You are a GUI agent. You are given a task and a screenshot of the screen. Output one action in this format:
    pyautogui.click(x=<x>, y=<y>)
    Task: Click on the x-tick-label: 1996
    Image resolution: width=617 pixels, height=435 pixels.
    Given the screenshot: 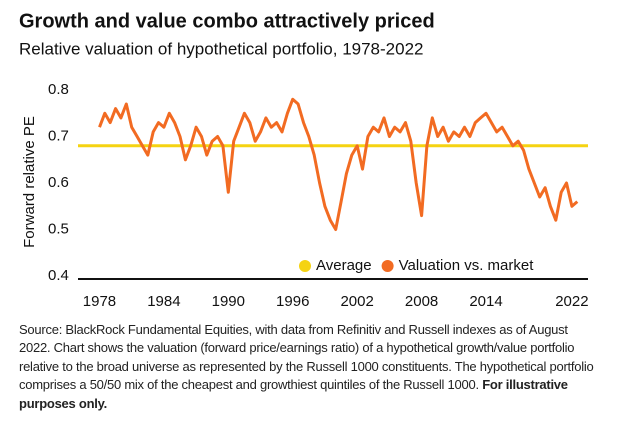 What is the action you would take?
    pyautogui.click(x=292, y=301)
    